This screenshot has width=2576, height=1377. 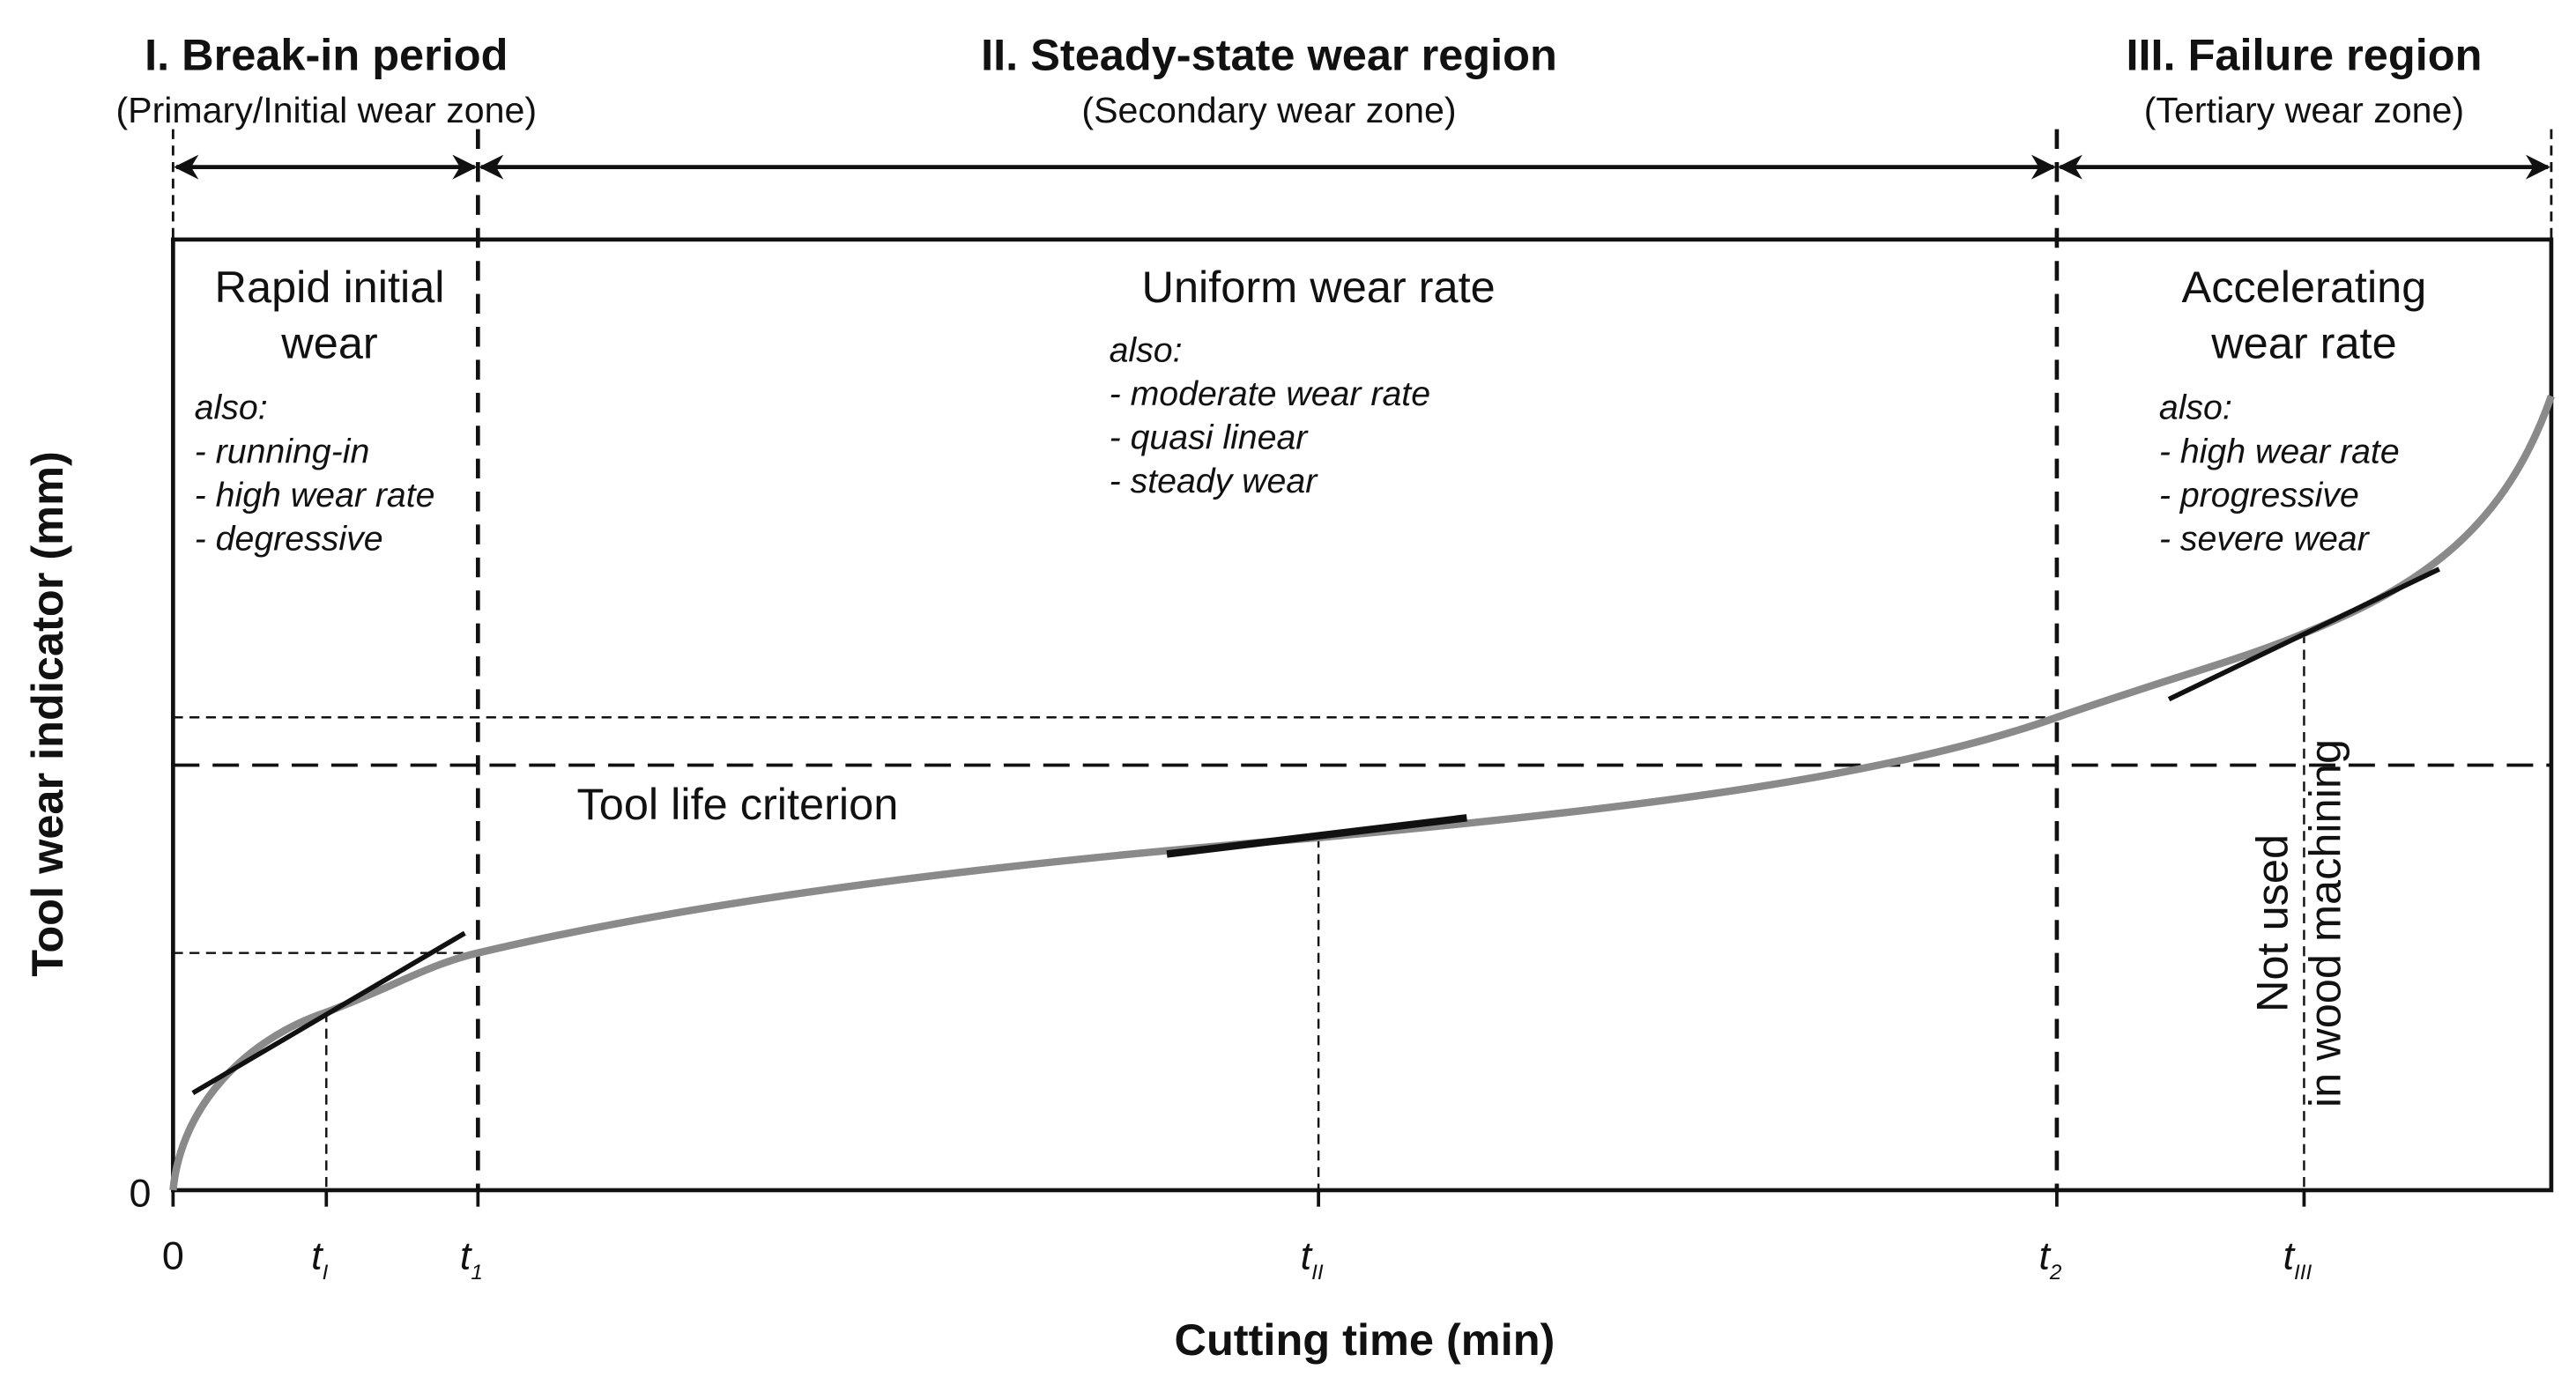 I want to click on region-note: - running-in, so click(x=282, y=451).